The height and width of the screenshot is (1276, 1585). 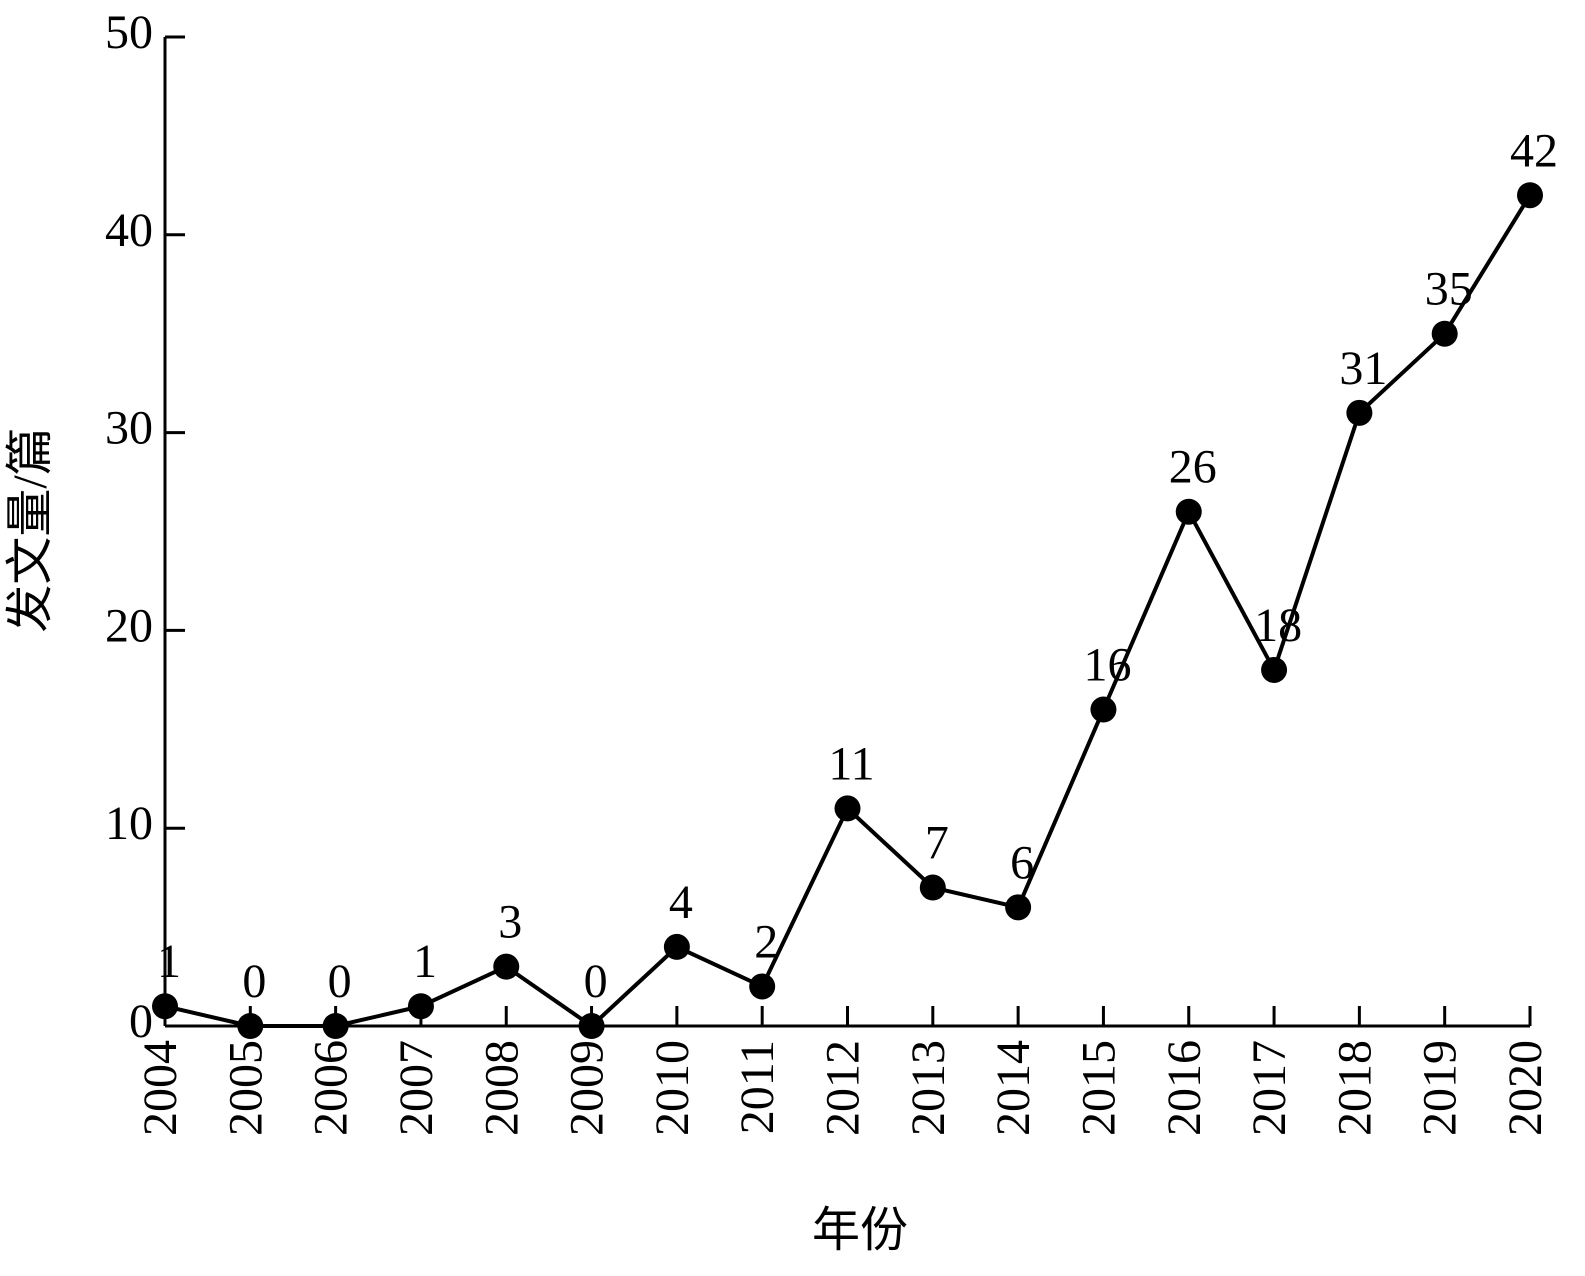 What do you see at coordinates (416, 1088) in the screenshot?
I see `x-tick-label: 2007` at bounding box center [416, 1088].